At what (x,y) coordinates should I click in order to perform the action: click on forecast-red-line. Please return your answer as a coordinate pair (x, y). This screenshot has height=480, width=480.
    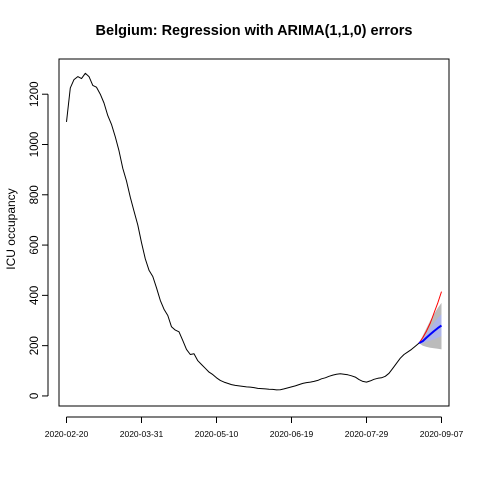
    Looking at the image, I should click on (430, 317).